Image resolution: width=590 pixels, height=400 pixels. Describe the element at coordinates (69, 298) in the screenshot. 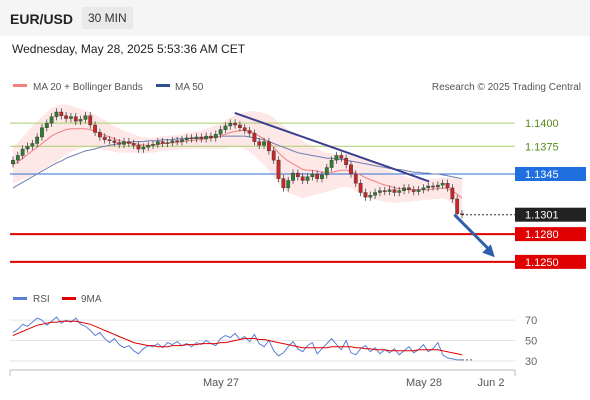

I see `ma9-legend-swatch` at that location.